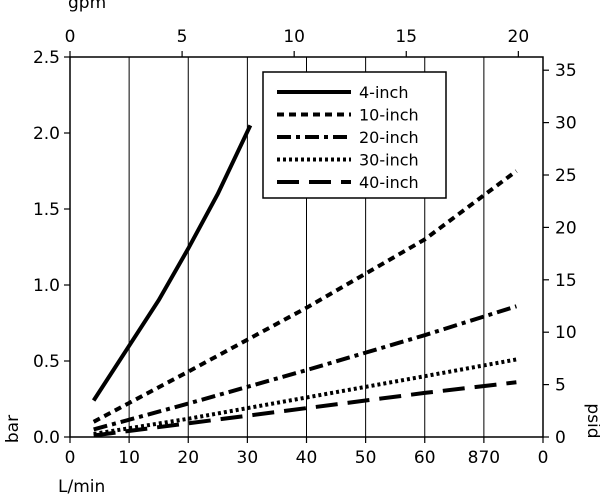 Image resolution: width=600 pixels, height=499 pixels. What do you see at coordinates (46, 210) in the screenshot?
I see `y-tick-label: 1.5` at bounding box center [46, 210].